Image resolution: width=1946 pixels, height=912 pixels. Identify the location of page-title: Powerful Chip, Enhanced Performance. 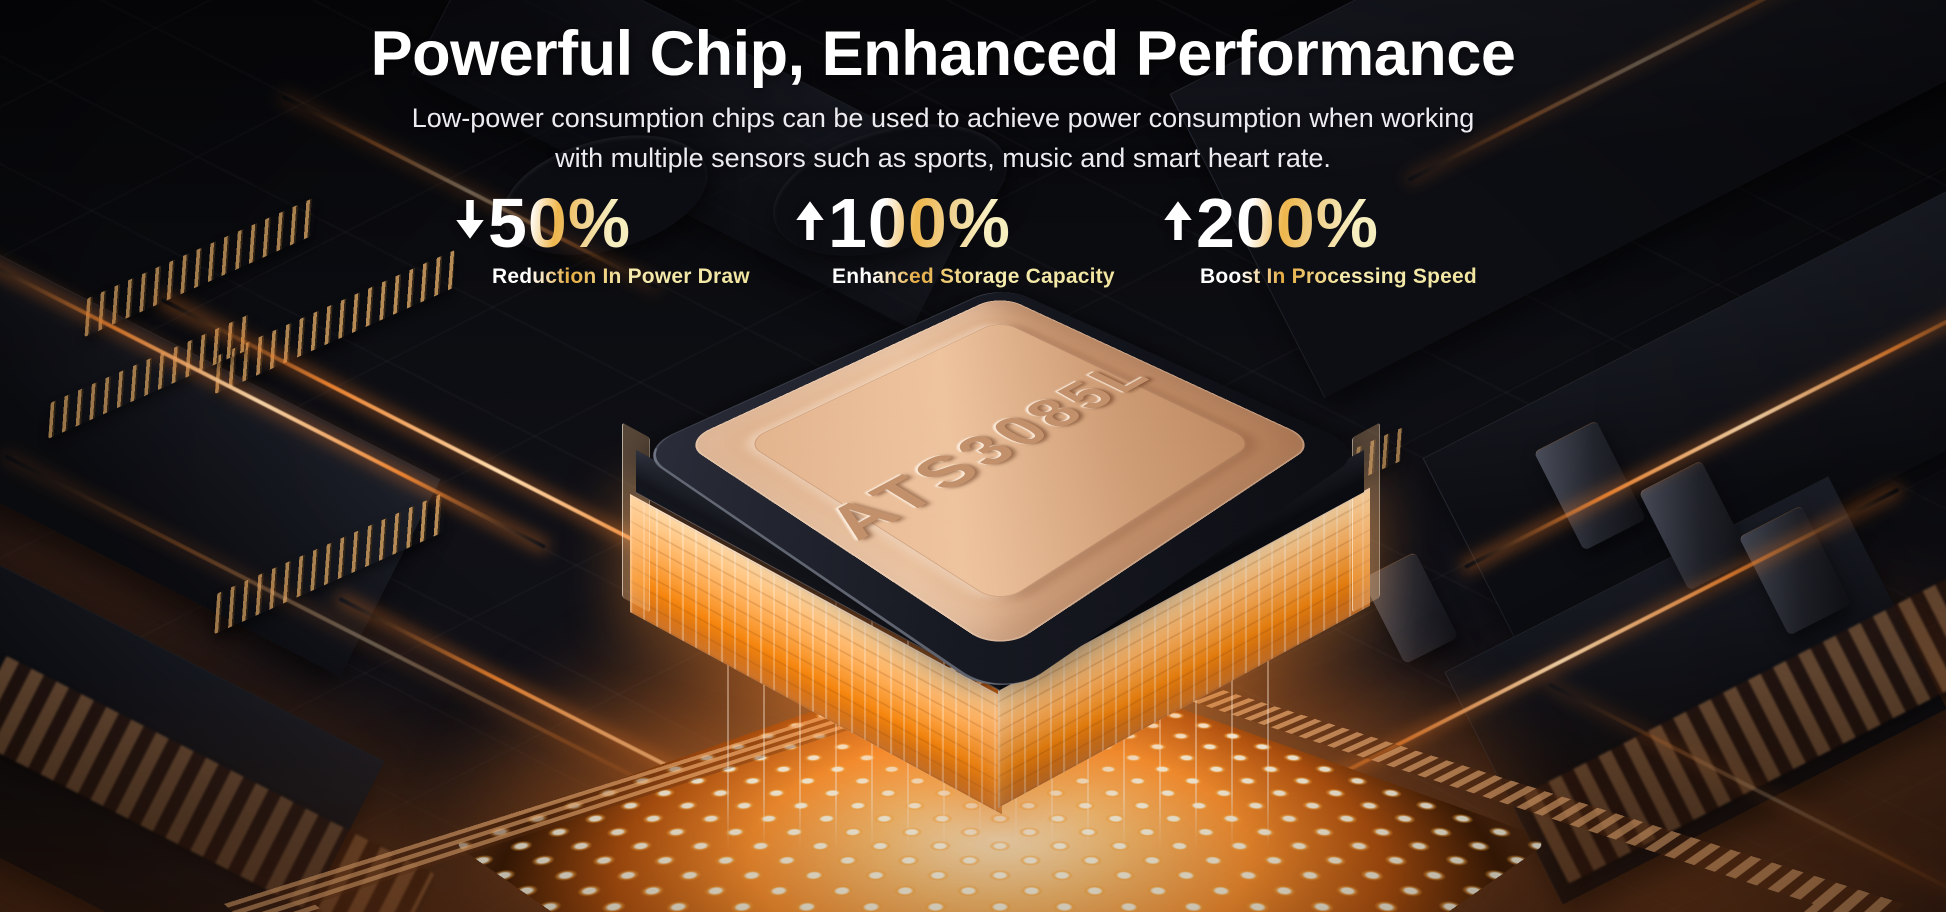
(943, 54).